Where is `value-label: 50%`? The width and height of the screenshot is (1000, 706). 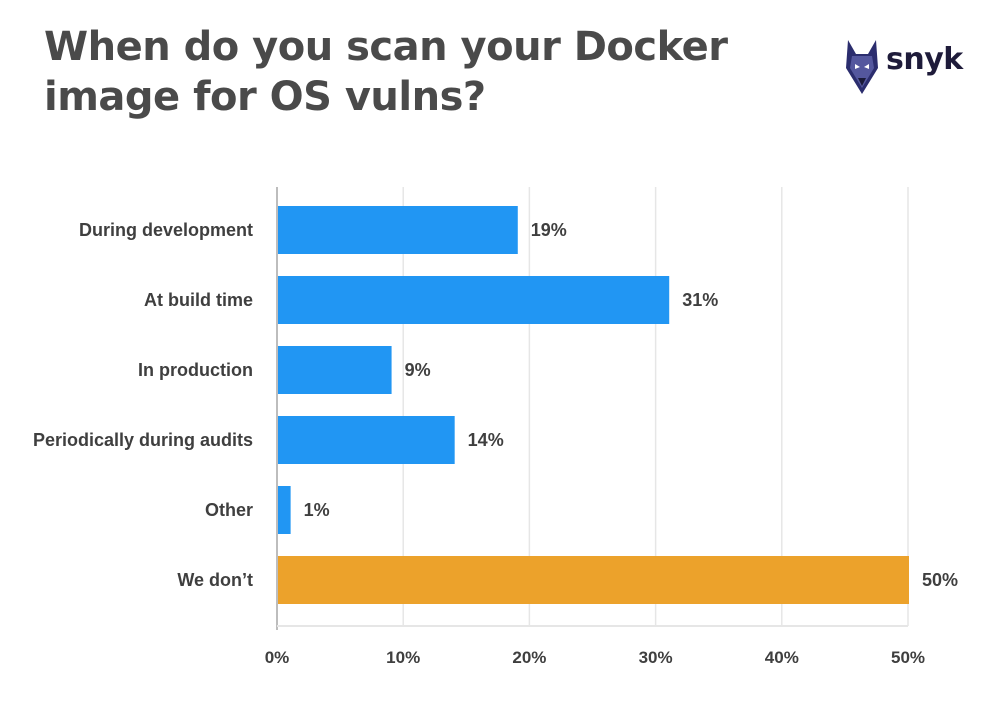
value-label: 50% is located at coordinates (940, 580).